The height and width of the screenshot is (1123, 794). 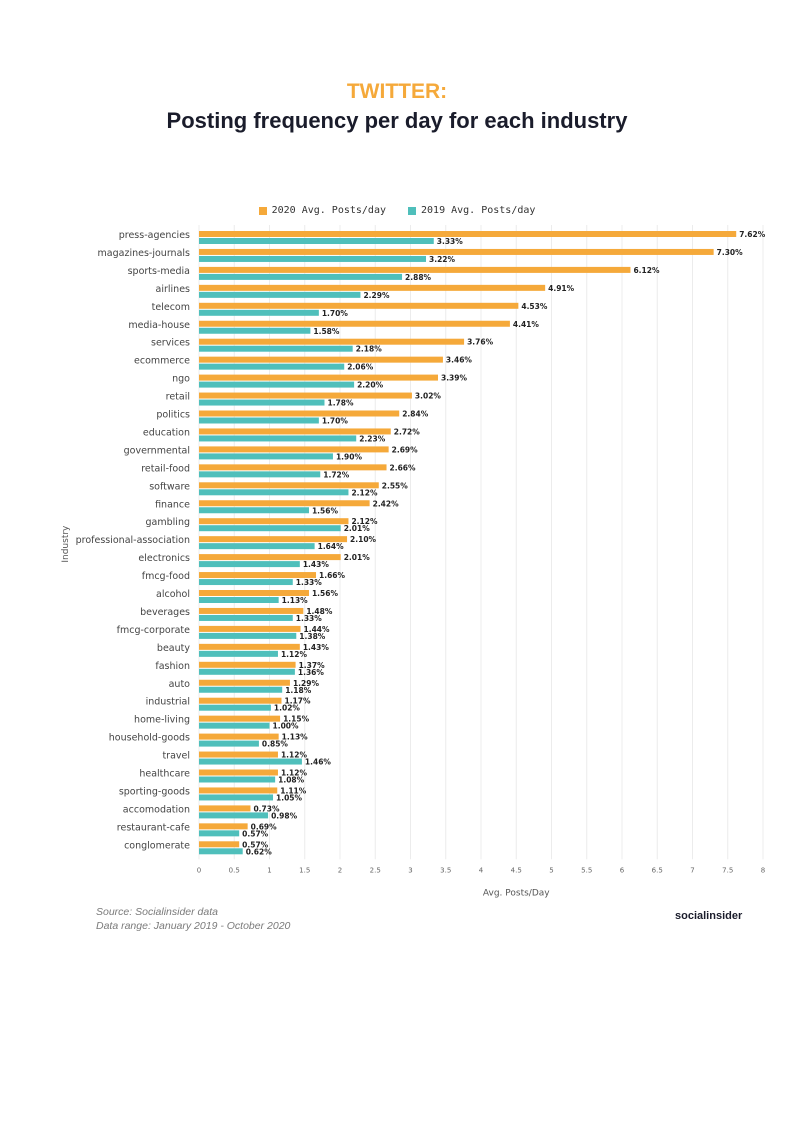 What do you see at coordinates (428, 396) in the screenshot?
I see `data-label: 3.02%` at bounding box center [428, 396].